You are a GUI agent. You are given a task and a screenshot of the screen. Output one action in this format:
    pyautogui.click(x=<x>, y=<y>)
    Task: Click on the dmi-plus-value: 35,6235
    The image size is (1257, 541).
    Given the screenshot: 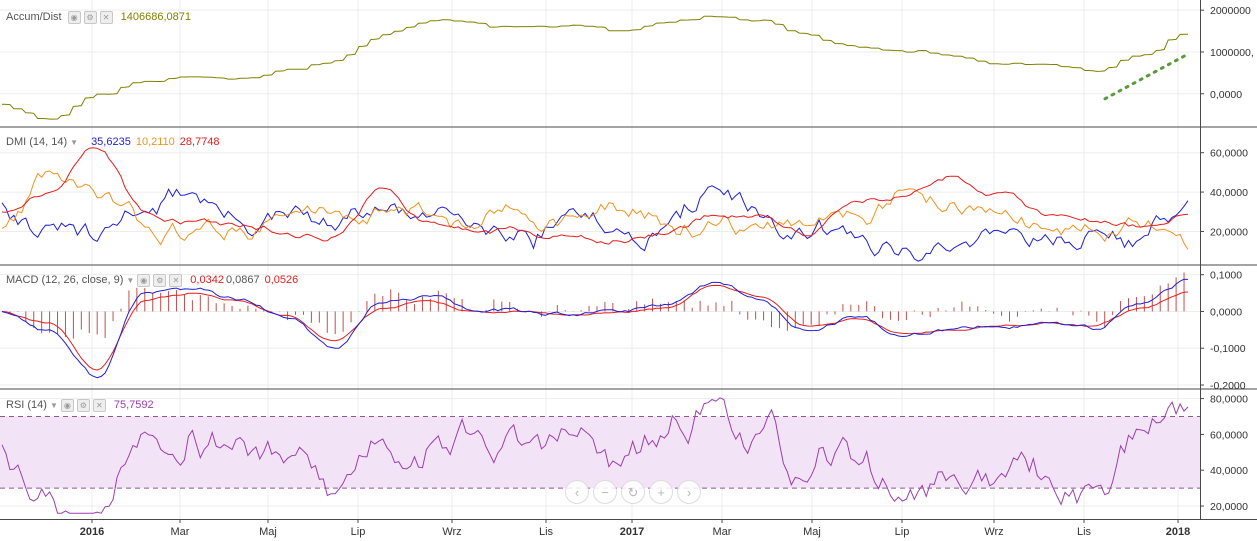 What is the action you would take?
    pyautogui.click(x=111, y=142)
    